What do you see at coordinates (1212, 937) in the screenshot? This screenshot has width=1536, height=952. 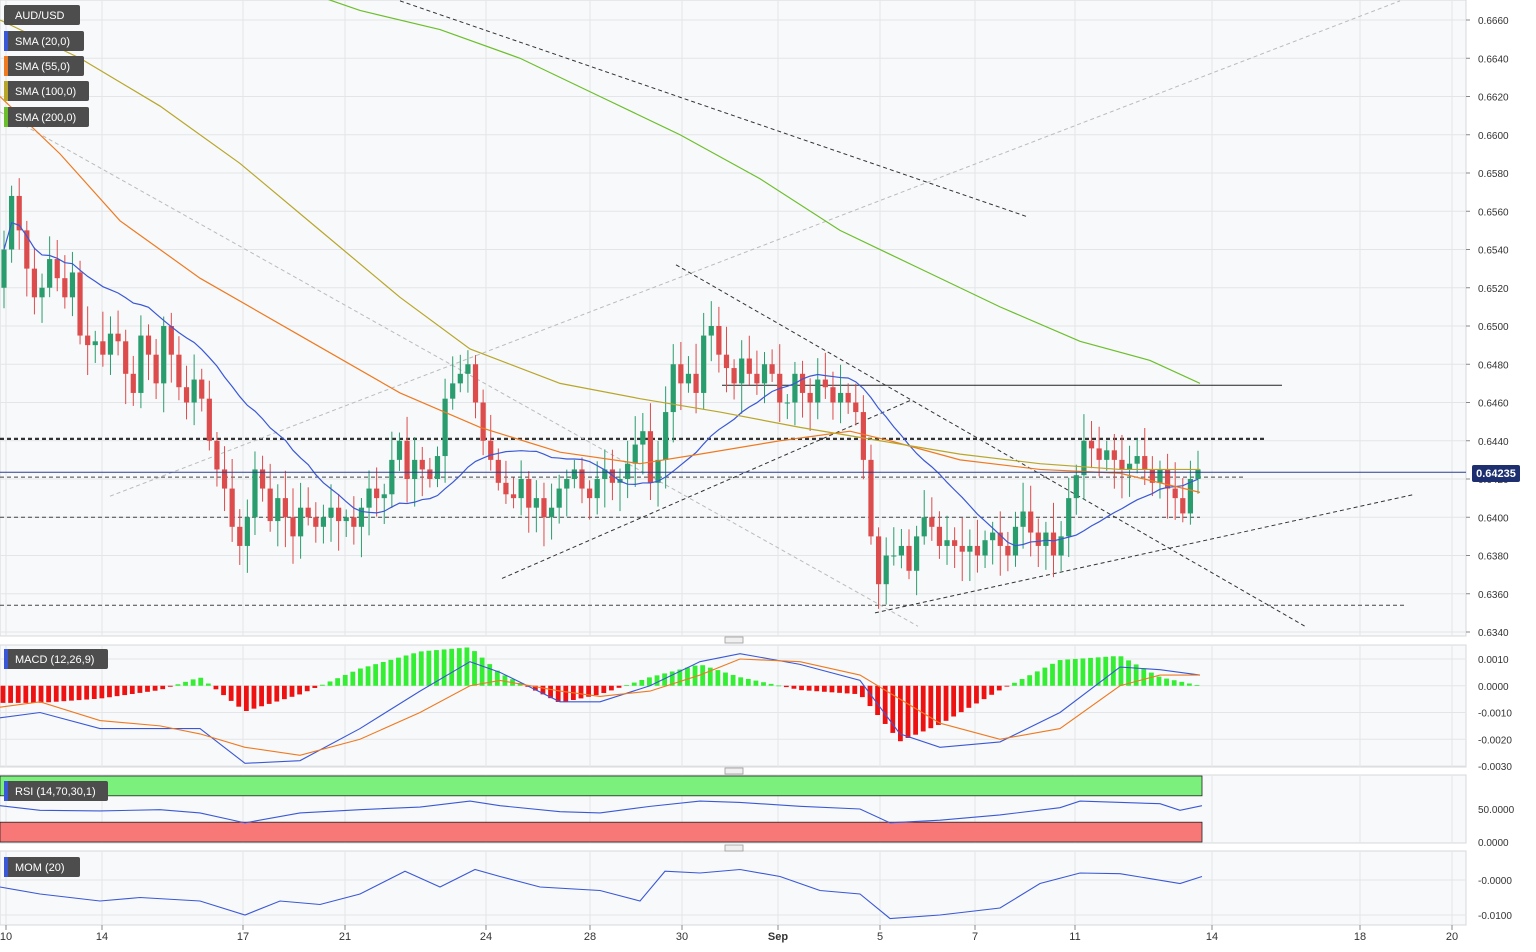 I see `x-tick-label: 14` at bounding box center [1212, 937].